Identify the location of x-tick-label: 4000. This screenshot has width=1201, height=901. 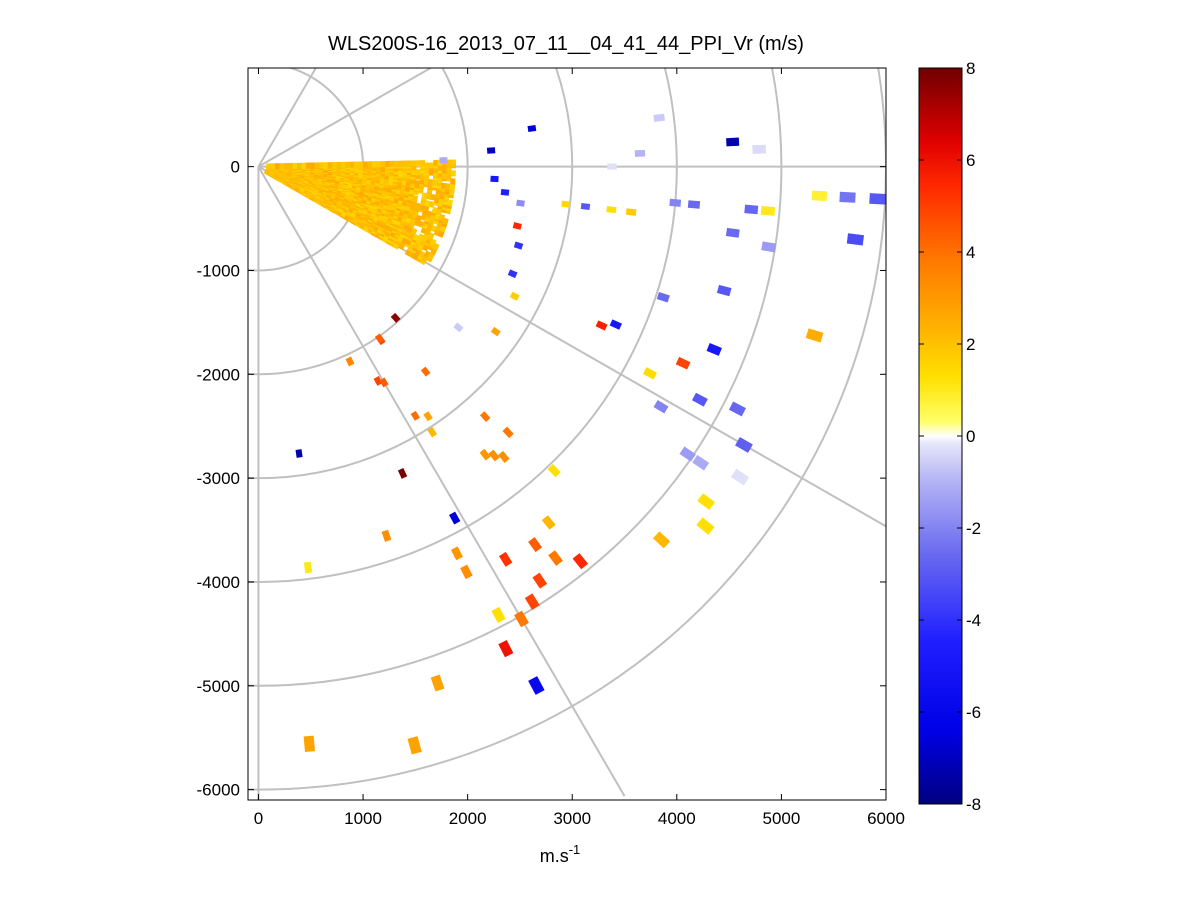
(677, 818).